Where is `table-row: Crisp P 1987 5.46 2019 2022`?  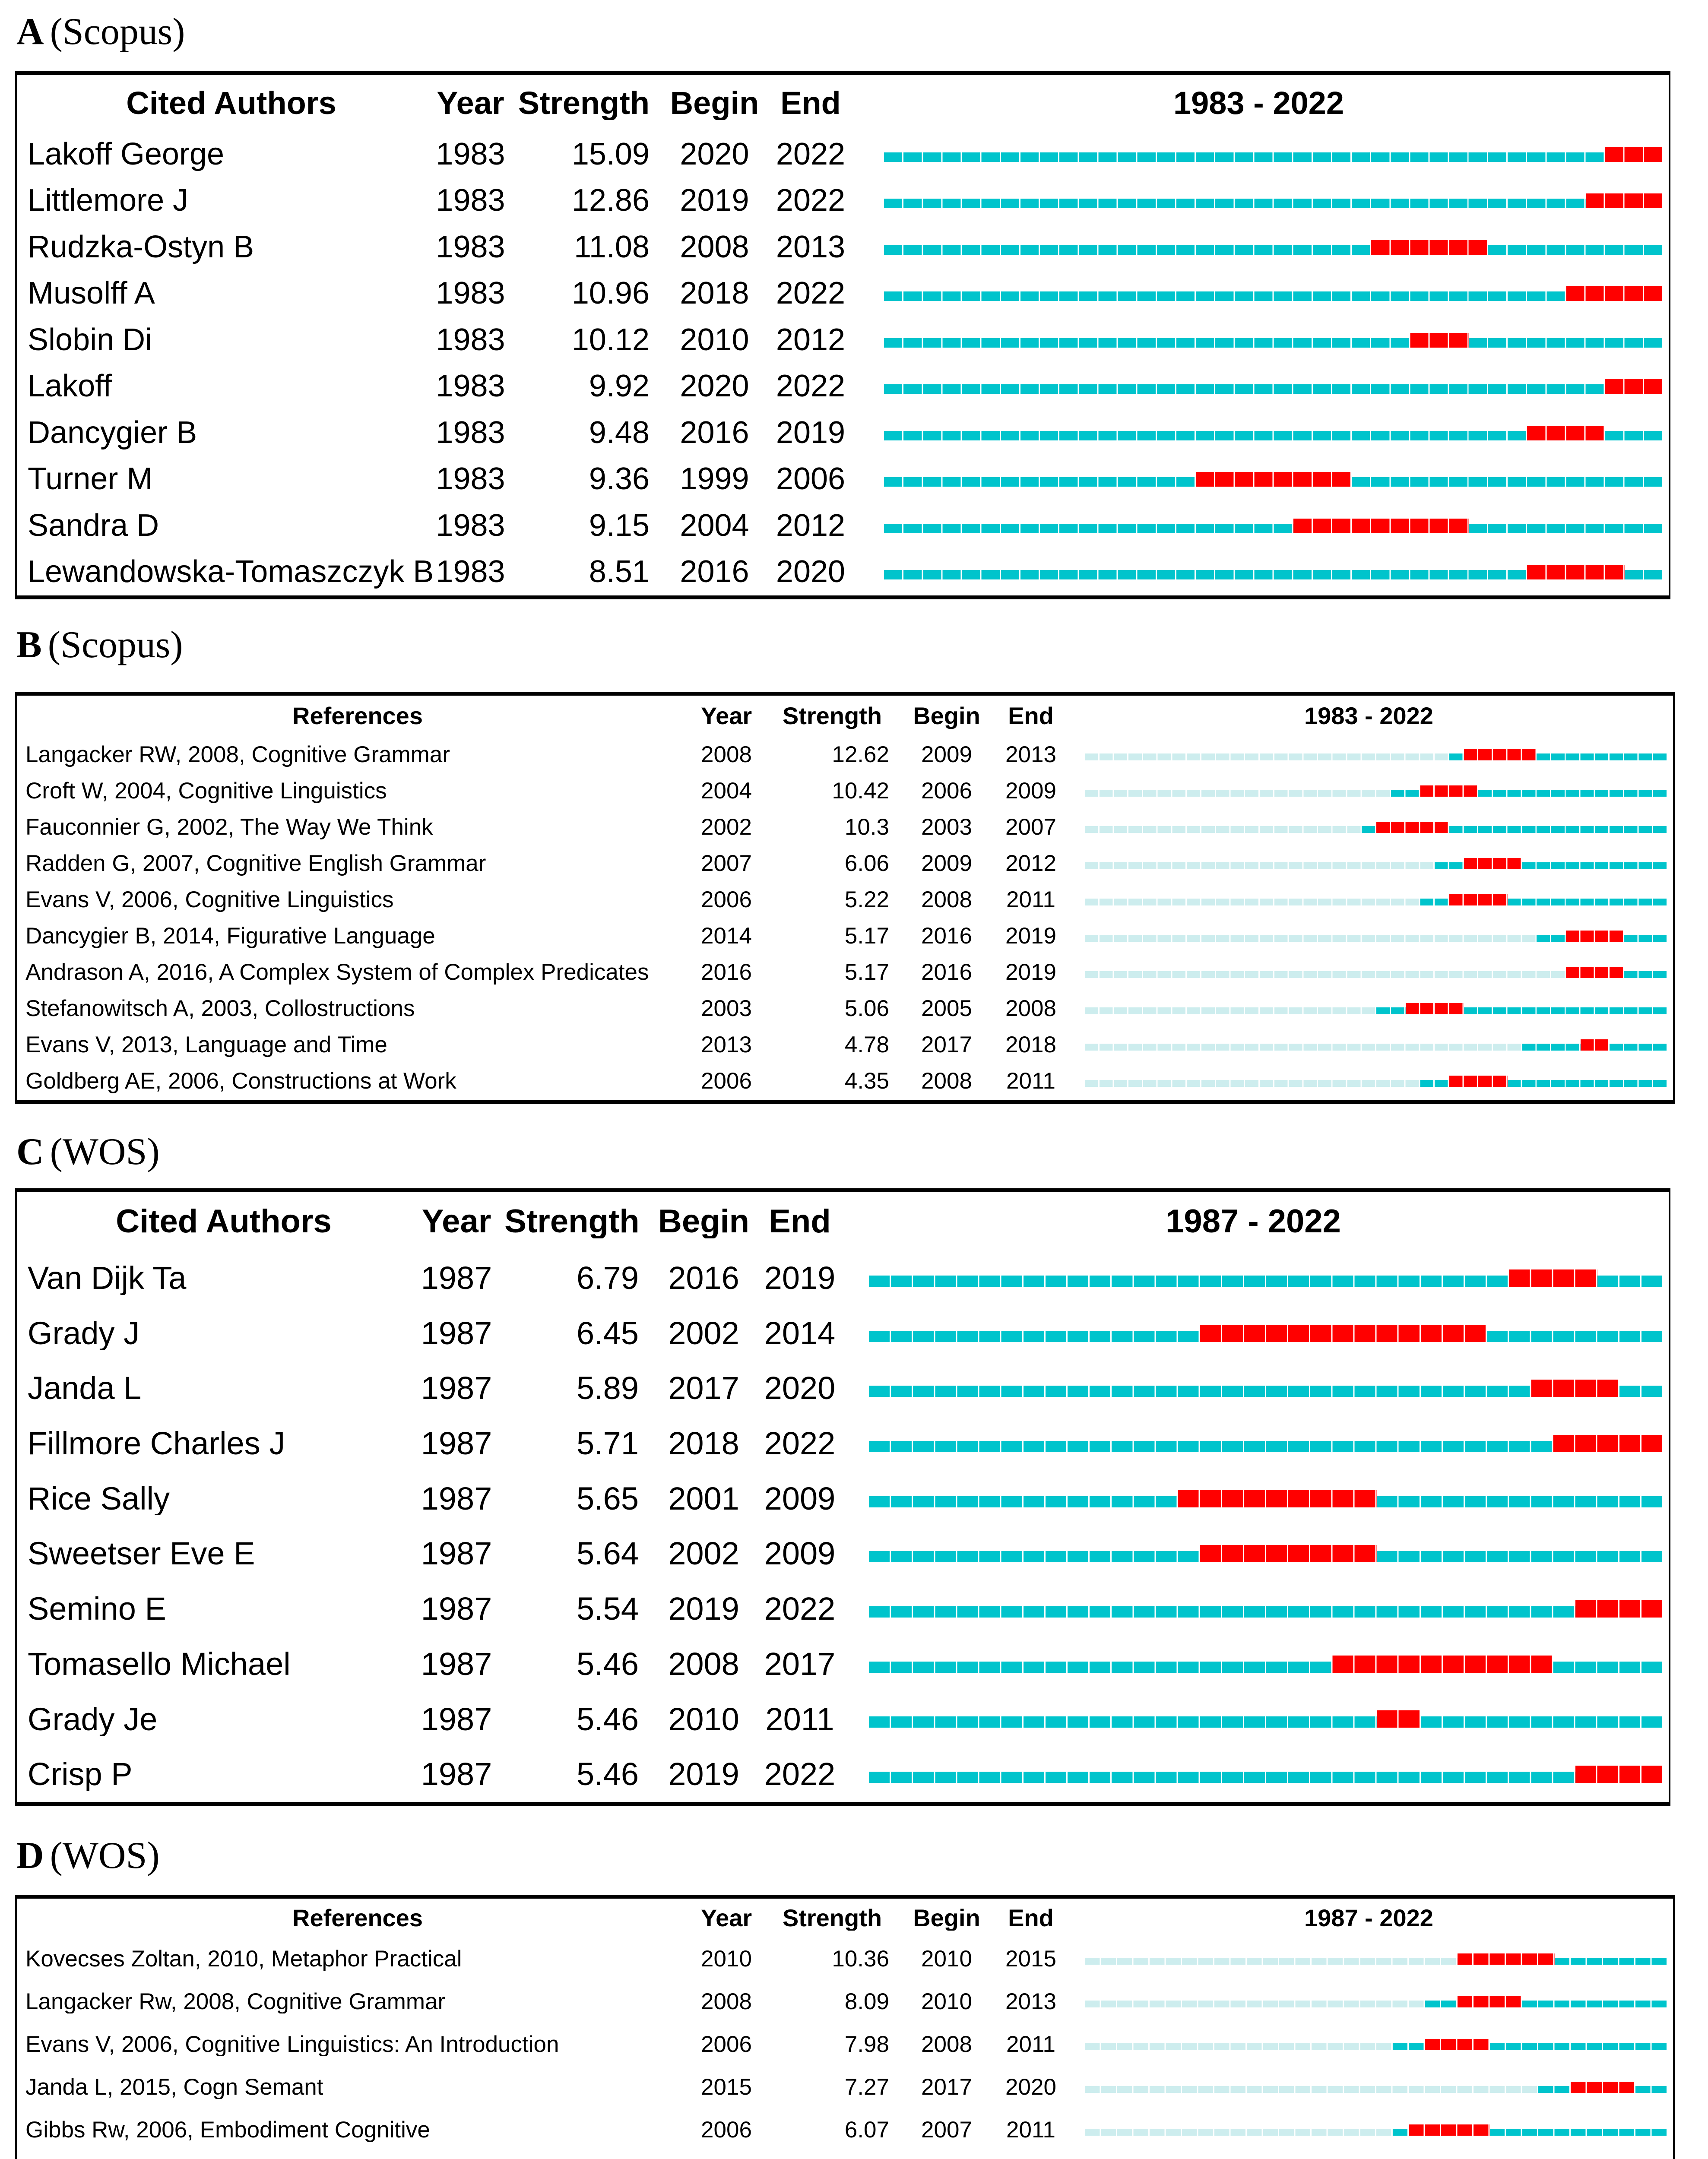
table-row: Crisp P 1987 5.46 2019 2022 is located at coordinates (843, 1774).